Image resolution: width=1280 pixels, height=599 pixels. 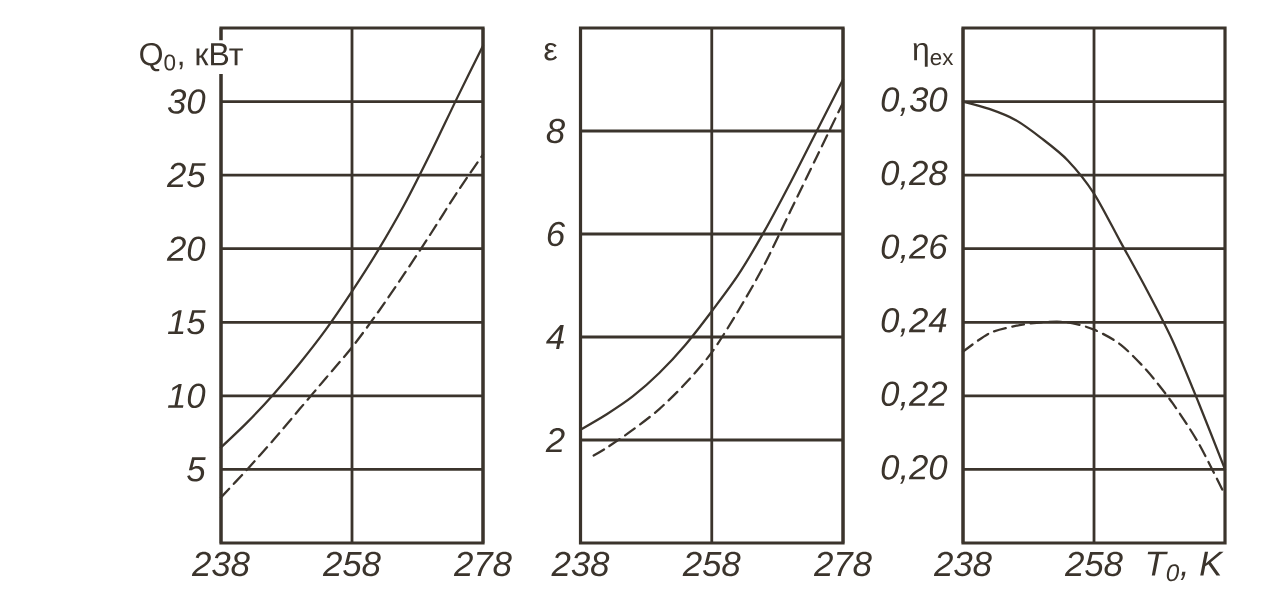 I want to click on x-axis-title: T$_{0}$, K, so click(x=1185, y=566).